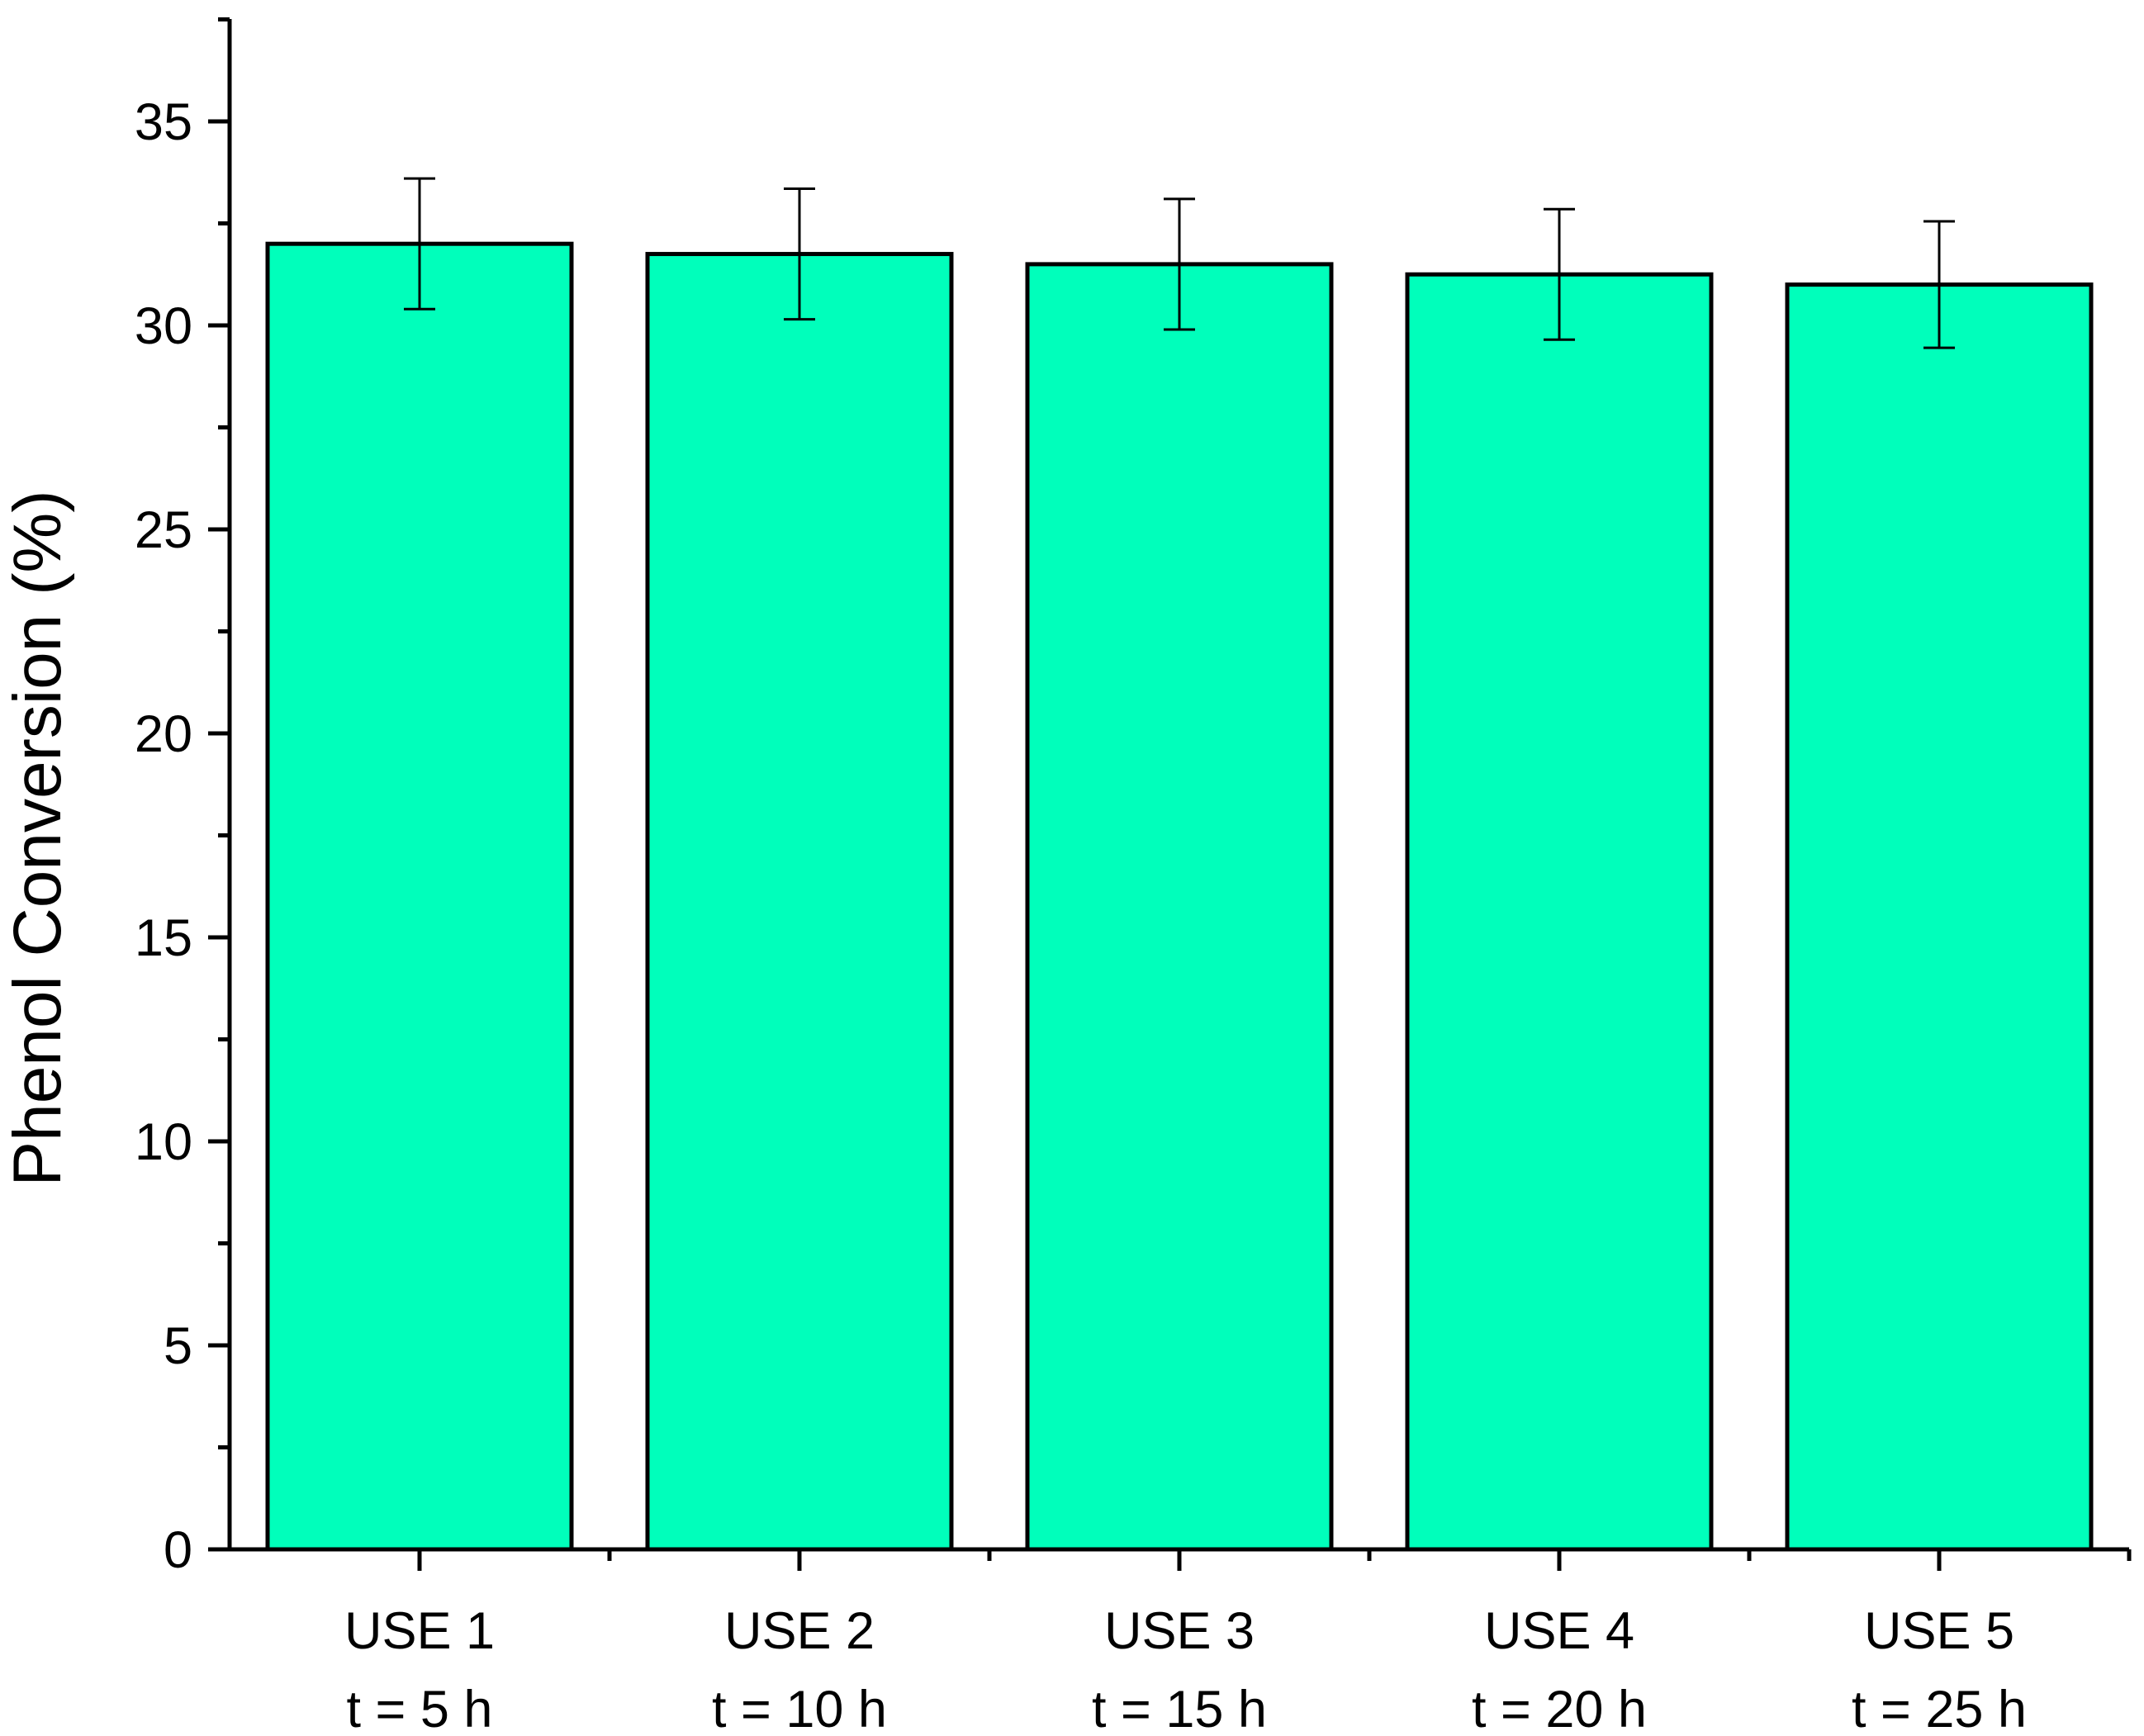 This screenshot has width=2144, height=1736. What do you see at coordinates (163, 530) in the screenshot?
I see `y-tick-label: 25` at bounding box center [163, 530].